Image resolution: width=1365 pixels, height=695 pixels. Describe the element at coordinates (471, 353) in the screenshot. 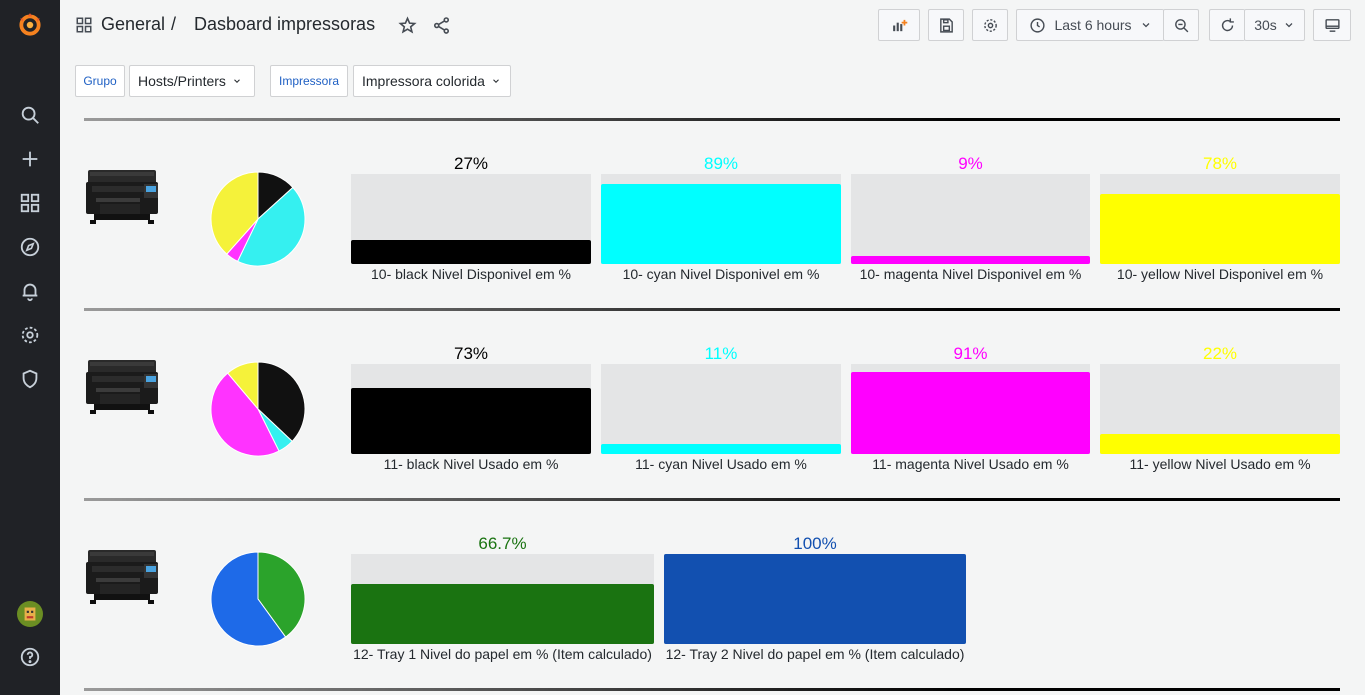

I see `gauge-value: 73%` at that location.